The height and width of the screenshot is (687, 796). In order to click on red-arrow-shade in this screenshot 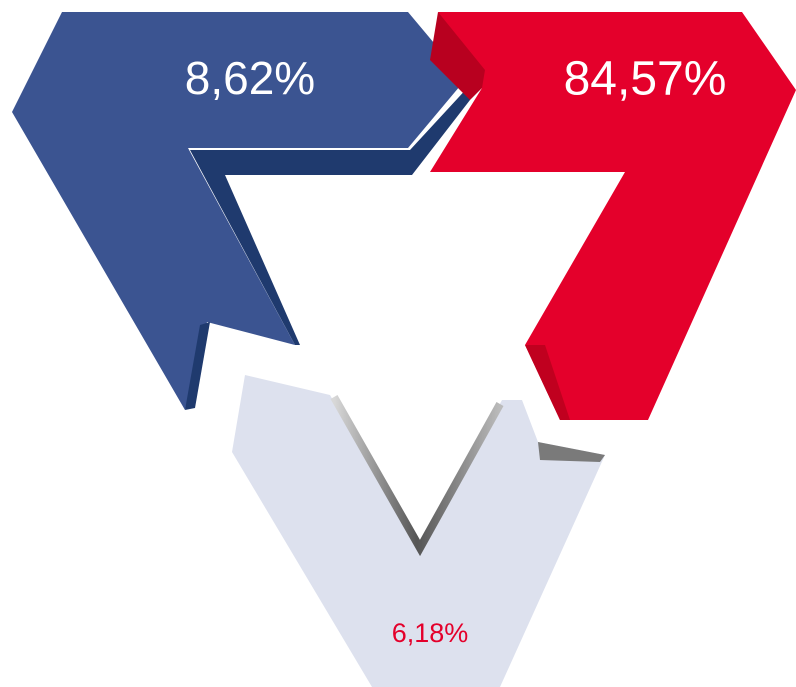, I will do `click(457, 56)`.